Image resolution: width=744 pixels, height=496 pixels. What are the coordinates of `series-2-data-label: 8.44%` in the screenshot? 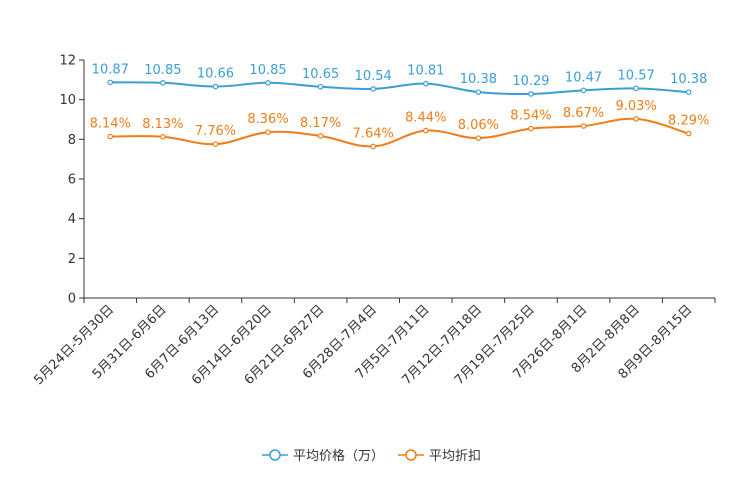 It's located at (425, 118).